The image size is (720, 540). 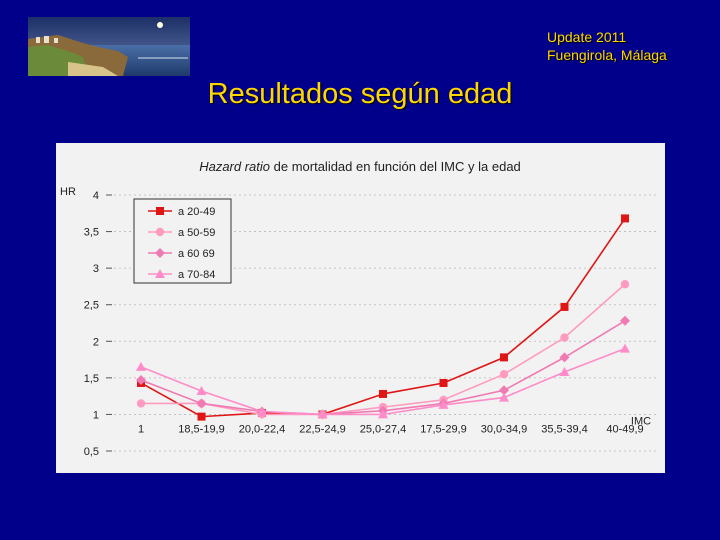 What do you see at coordinates (383, 429) in the screenshot?
I see `x-tick-label: 25,0-27,4` at bounding box center [383, 429].